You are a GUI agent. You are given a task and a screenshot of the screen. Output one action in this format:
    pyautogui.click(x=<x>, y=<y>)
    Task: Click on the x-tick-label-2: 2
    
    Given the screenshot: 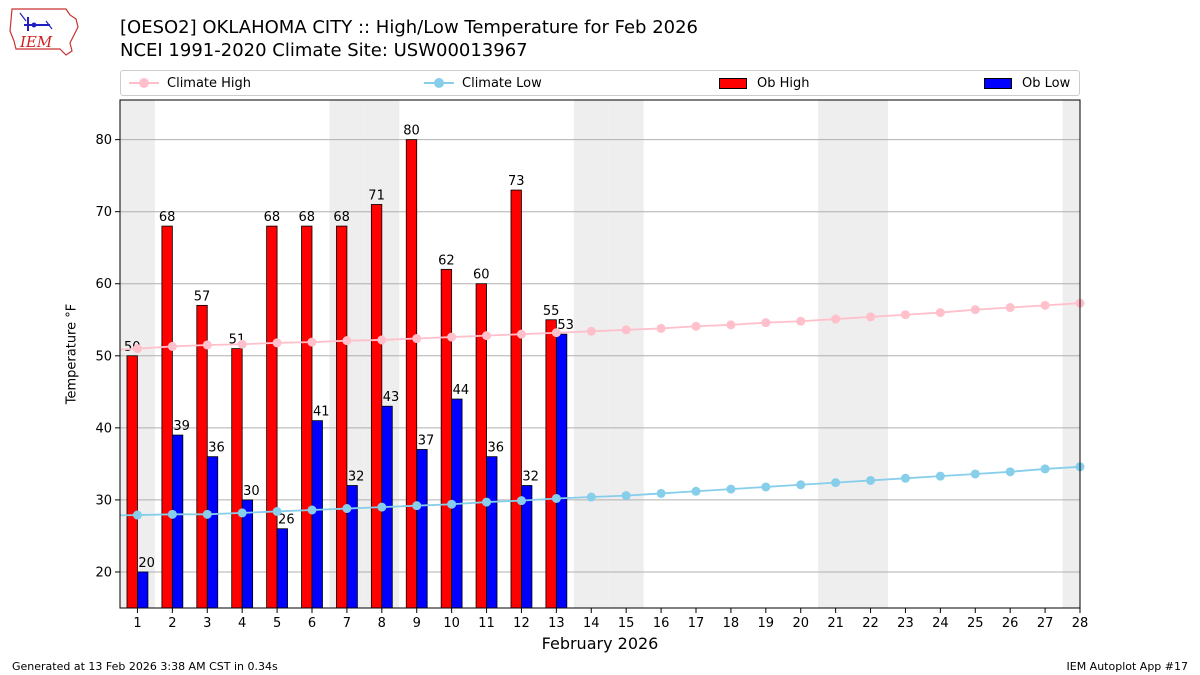 What is the action you would take?
    pyautogui.click(x=172, y=623)
    